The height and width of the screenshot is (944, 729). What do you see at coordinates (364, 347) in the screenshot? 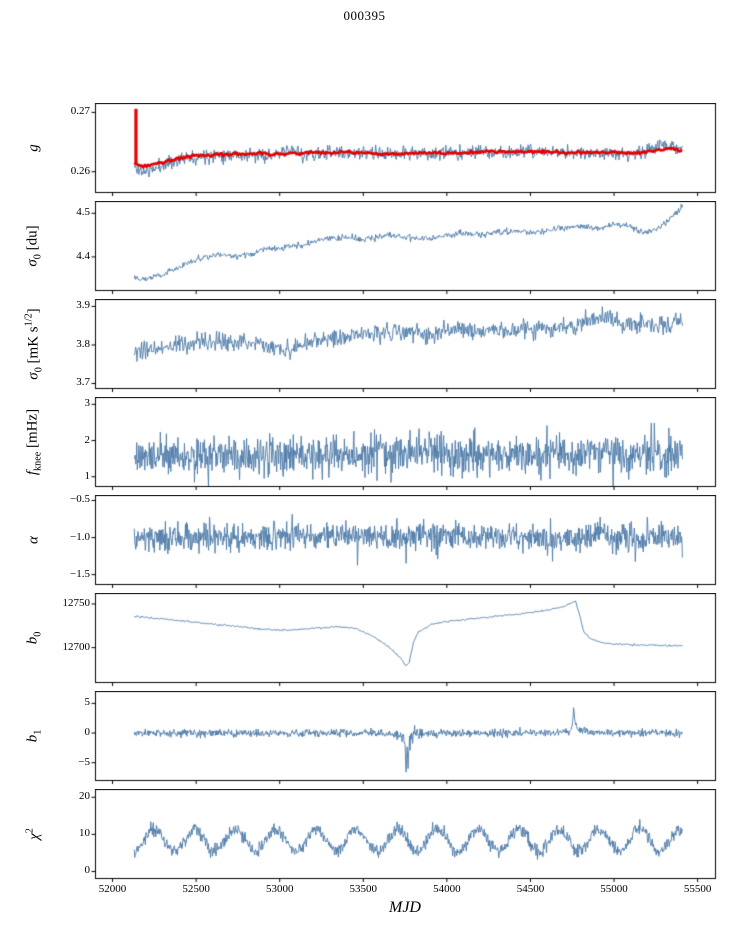
I see `panel-sigma0-mk-plot` at bounding box center [364, 347].